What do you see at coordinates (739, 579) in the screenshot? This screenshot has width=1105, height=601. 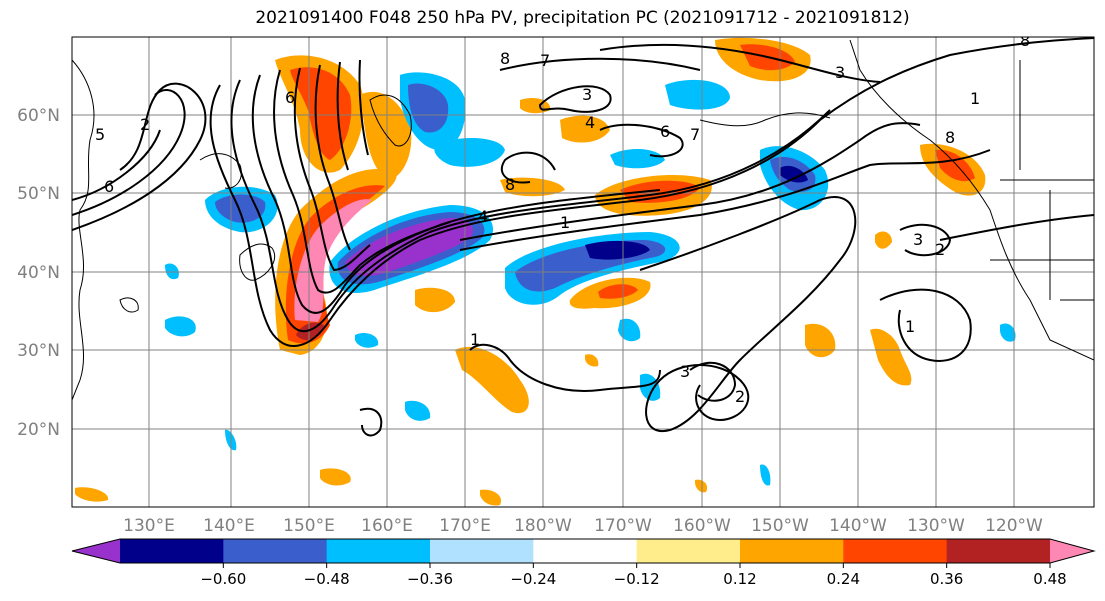 I see `colorbar-tick-label: 0.12` at bounding box center [739, 579].